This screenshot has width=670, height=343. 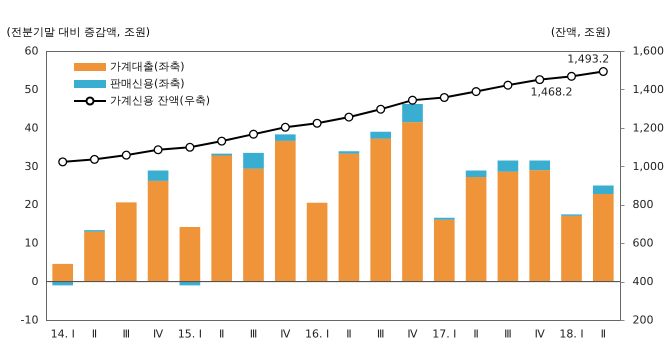 What do you see at coordinates (29, 320) in the screenshot?
I see `y-tick-label: -10` at bounding box center [29, 320].